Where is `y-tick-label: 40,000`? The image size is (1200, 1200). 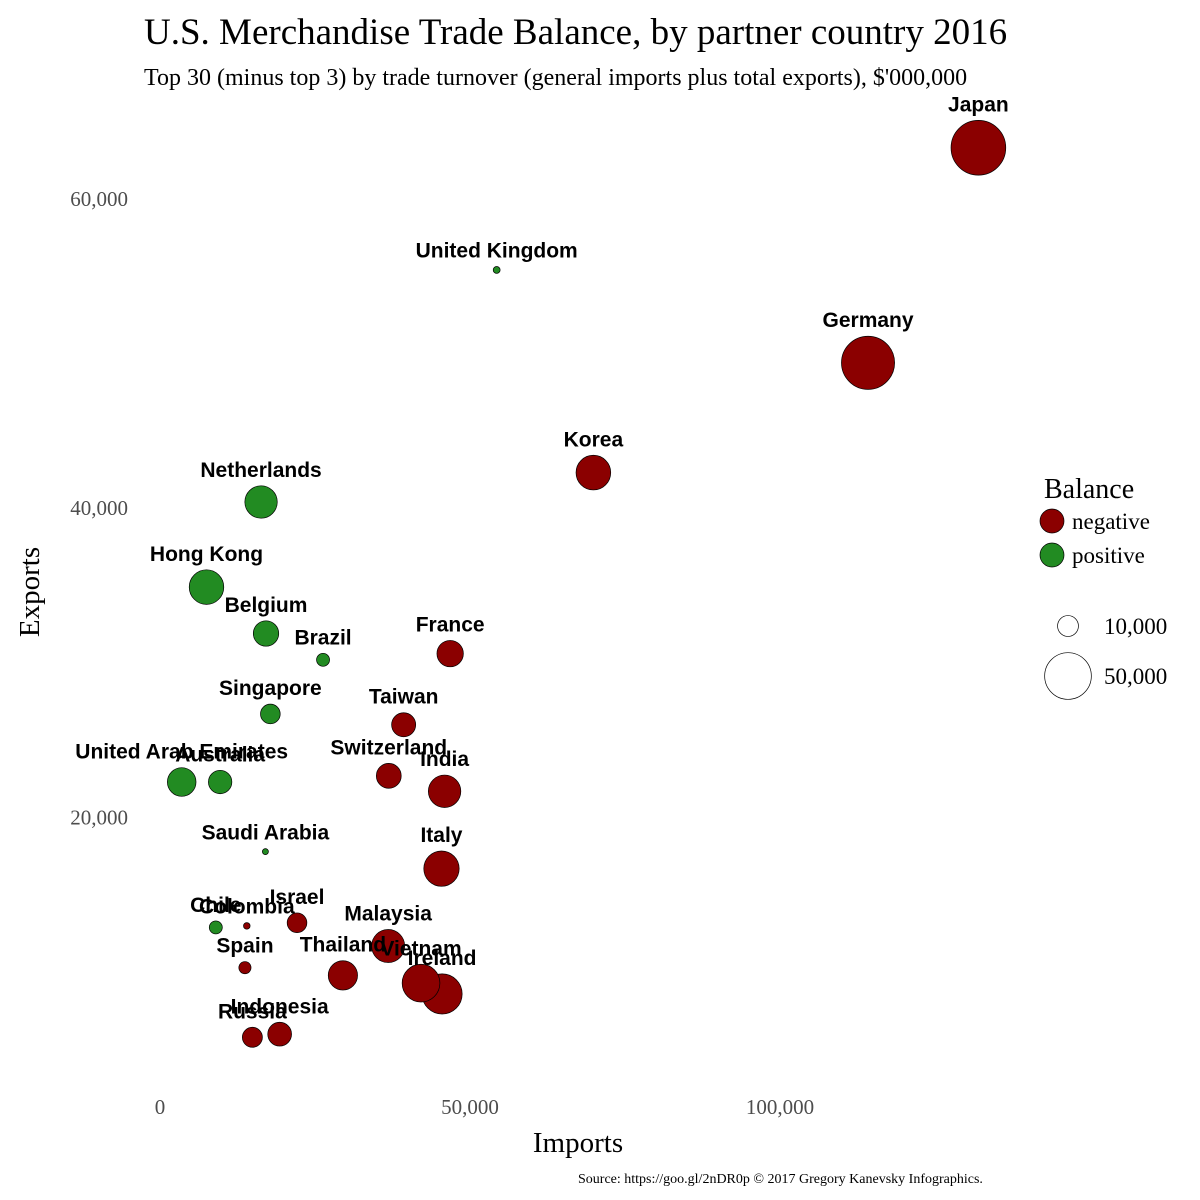
y-tick-label: 40,000 is located at coordinates (99, 508).